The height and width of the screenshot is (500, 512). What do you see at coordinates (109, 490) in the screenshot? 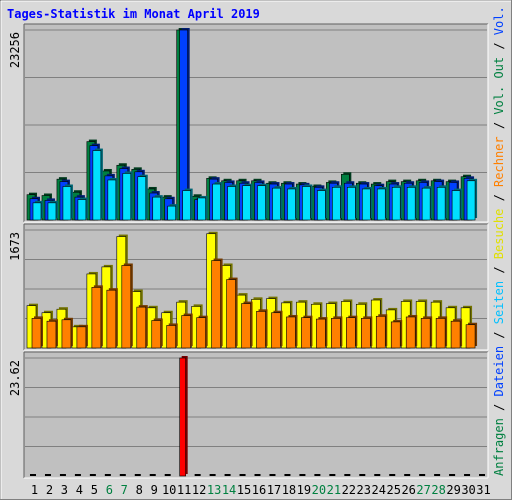
I see `x-tick-label: 6` at bounding box center [109, 490].